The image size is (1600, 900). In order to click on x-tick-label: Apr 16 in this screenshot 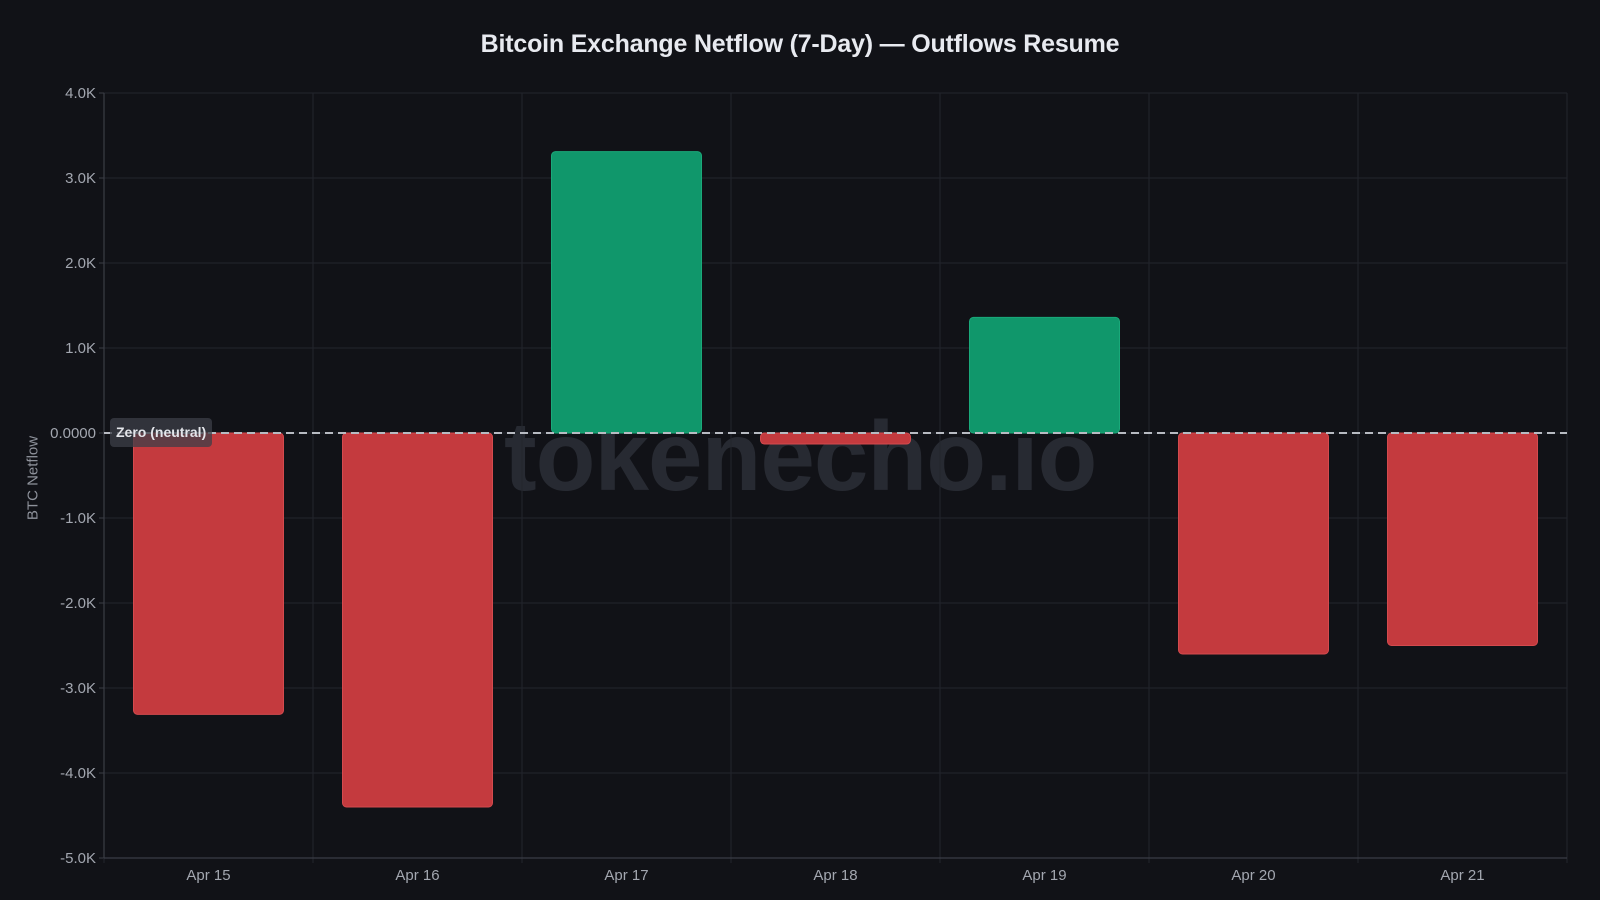, I will do `click(417, 875)`.